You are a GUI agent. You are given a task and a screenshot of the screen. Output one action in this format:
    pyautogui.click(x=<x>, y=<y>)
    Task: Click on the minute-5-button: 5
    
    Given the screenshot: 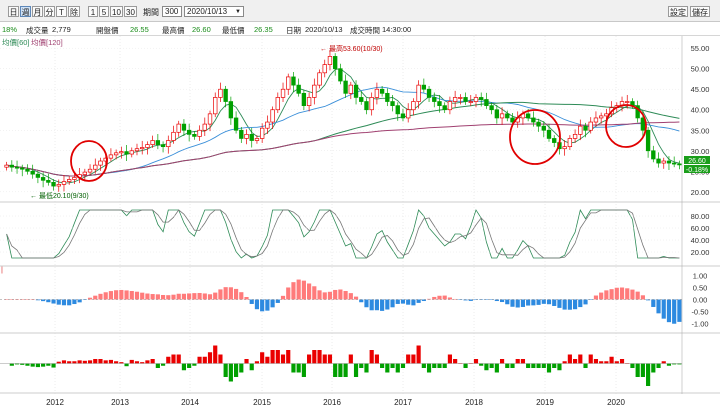 What is the action you would take?
    pyautogui.click(x=104, y=11)
    